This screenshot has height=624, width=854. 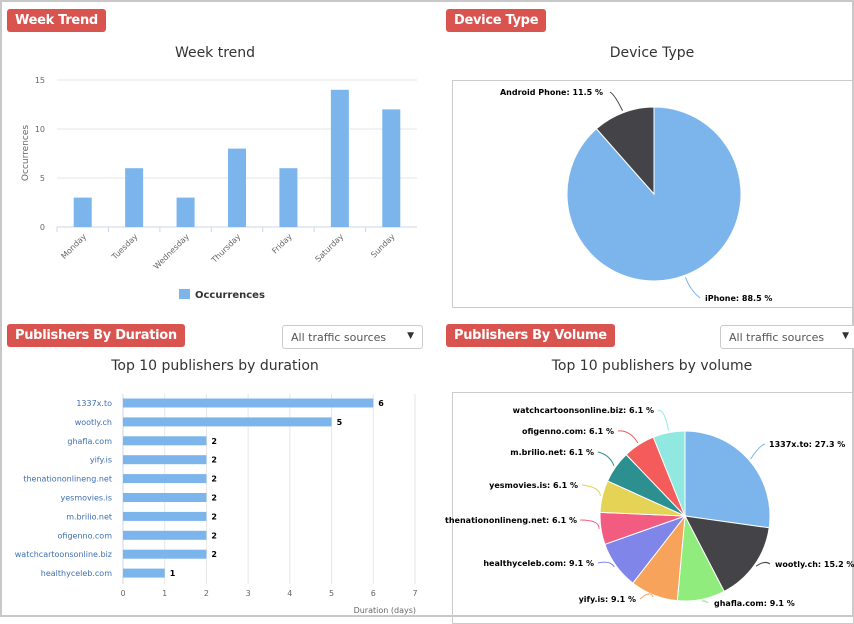 I want to click on y-tick-label: 15, so click(x=40, y=80).